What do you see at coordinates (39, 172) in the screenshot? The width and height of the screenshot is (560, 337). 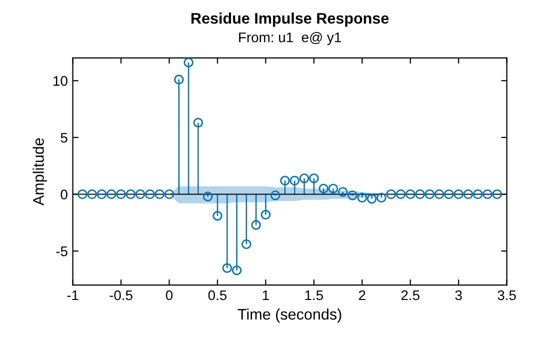 I see `y-axis-title: Amplitude` at bounding box center [39, 172].